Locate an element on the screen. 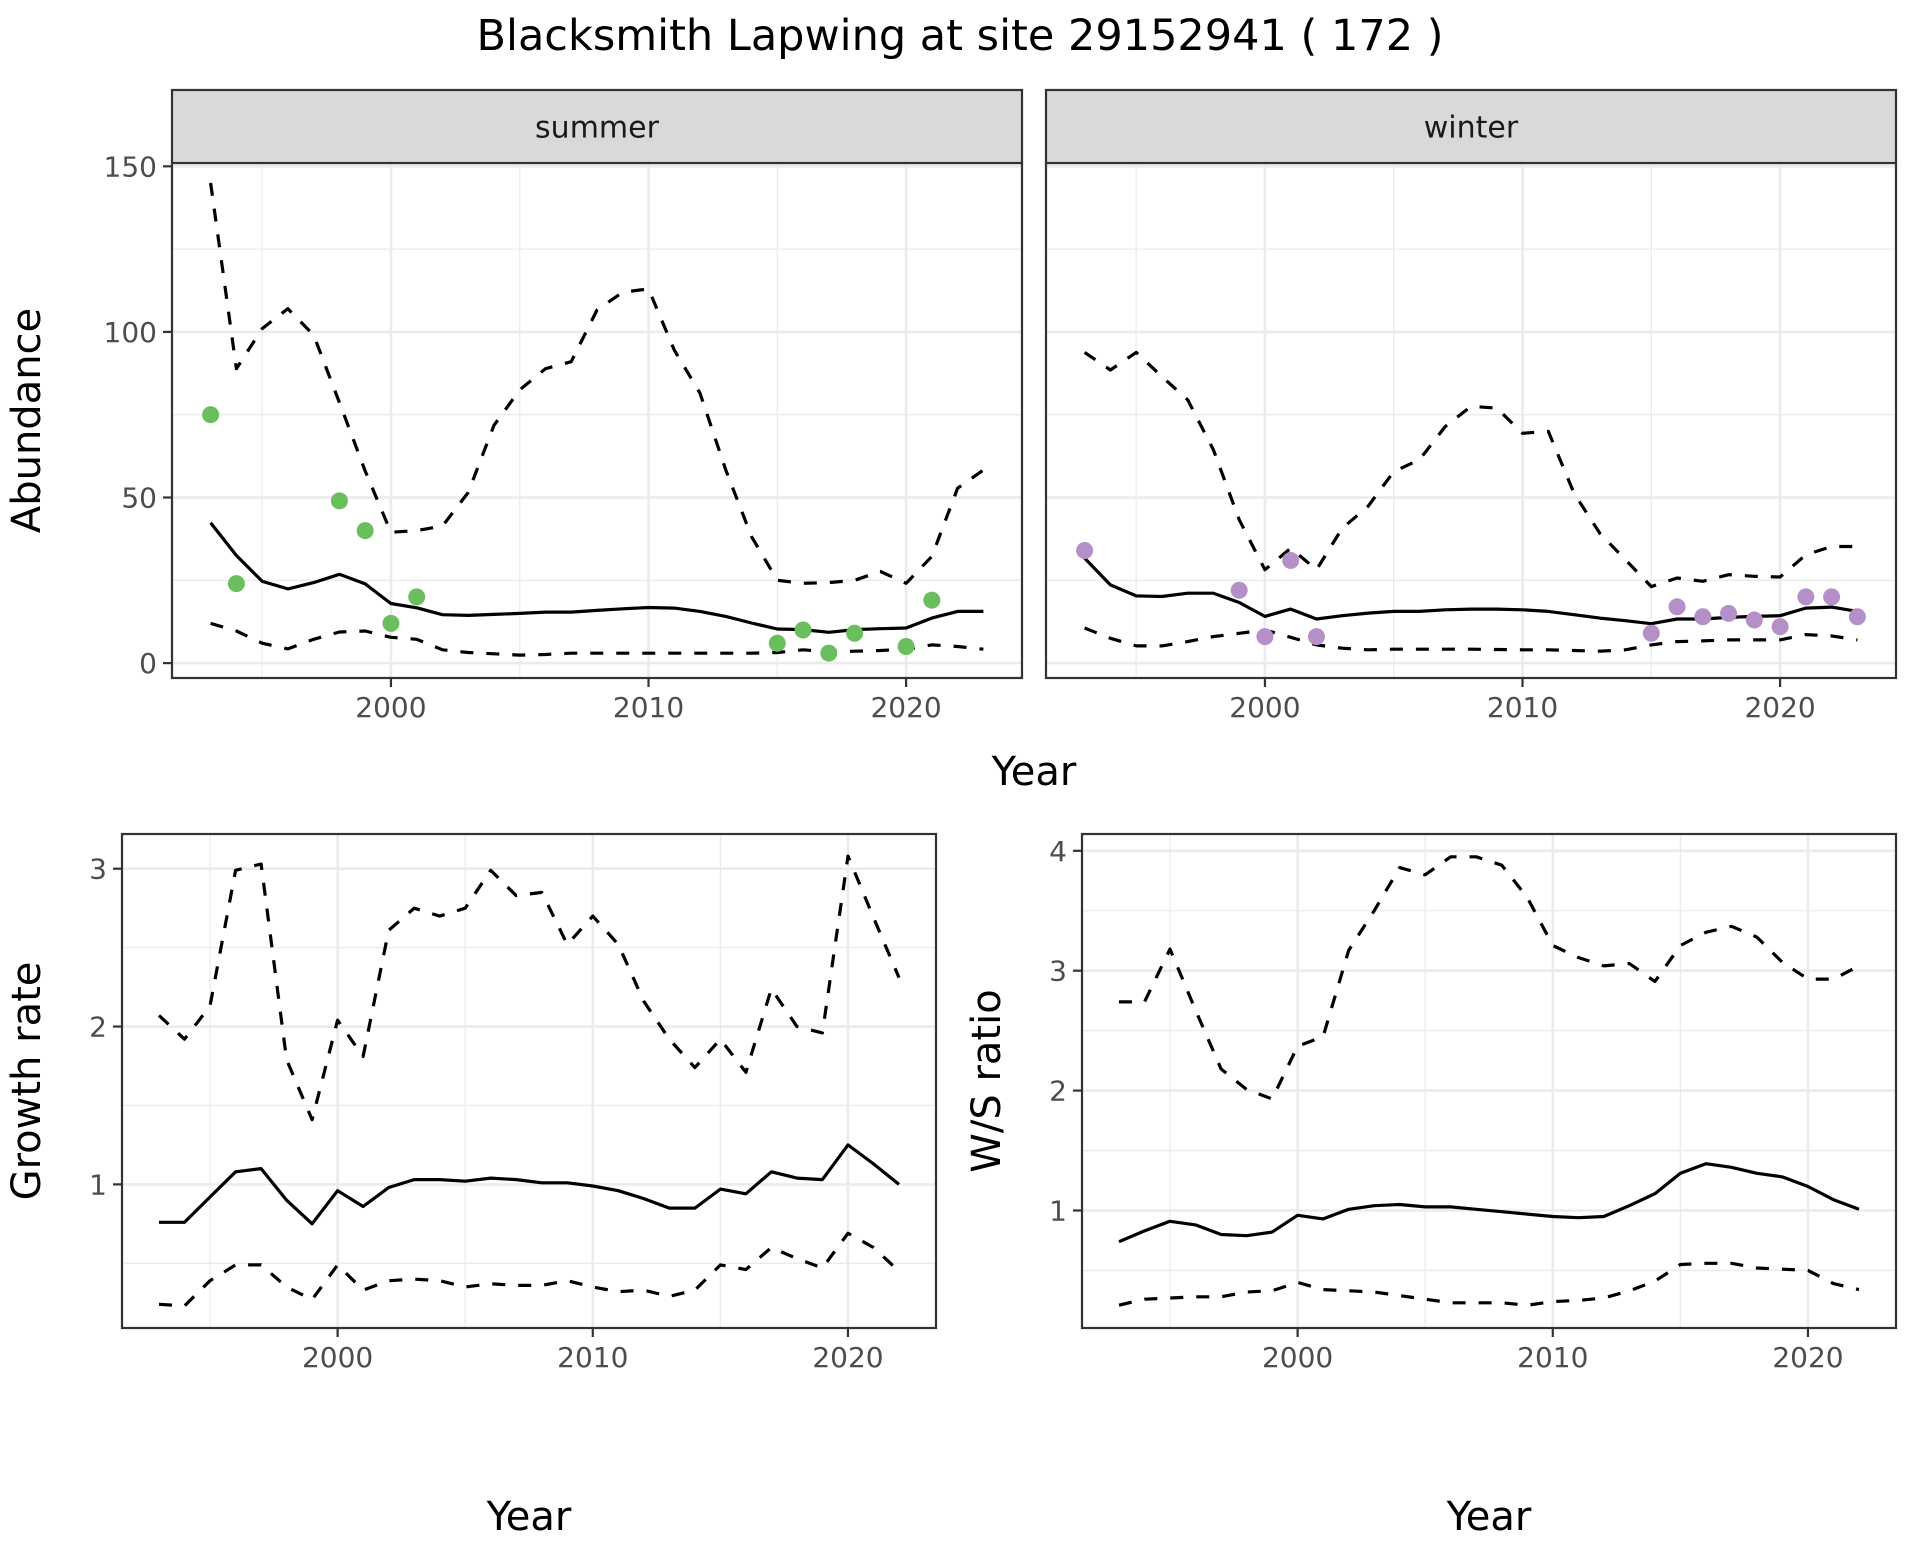  facet-strip-label: winter is located at coordinates (1471, 128).